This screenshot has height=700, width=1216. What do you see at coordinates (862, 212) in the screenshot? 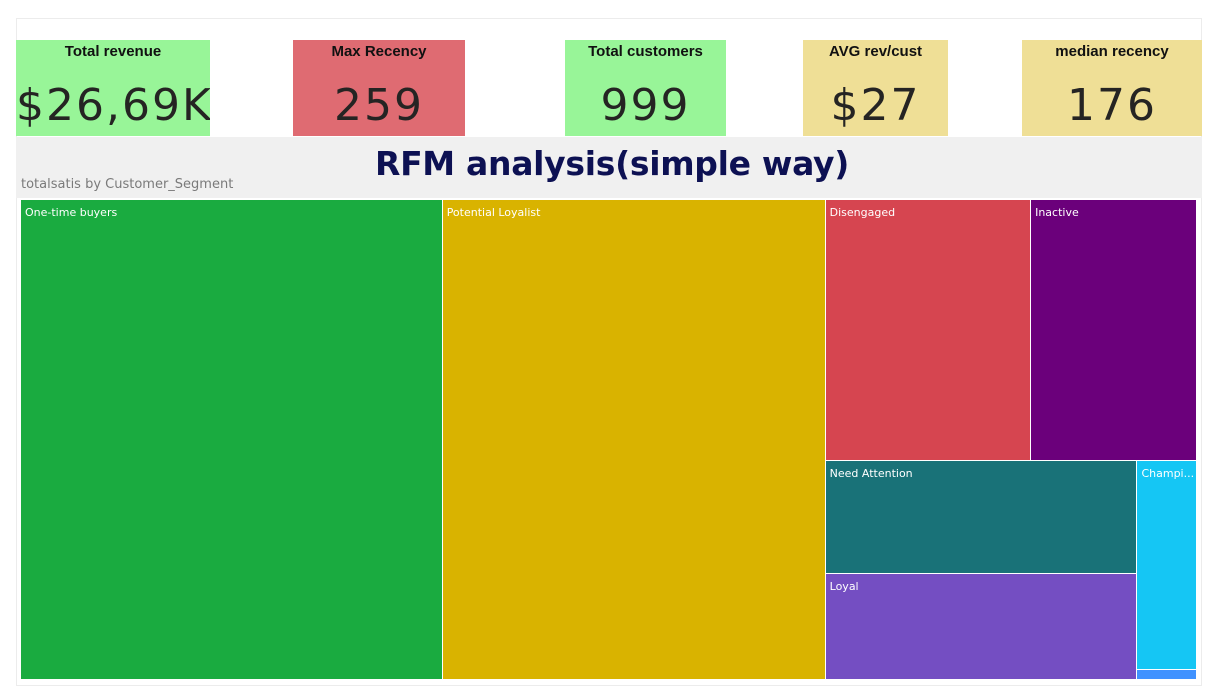
I see `treemap-tile-label: Disengaged` at bounding box center [862, 212].